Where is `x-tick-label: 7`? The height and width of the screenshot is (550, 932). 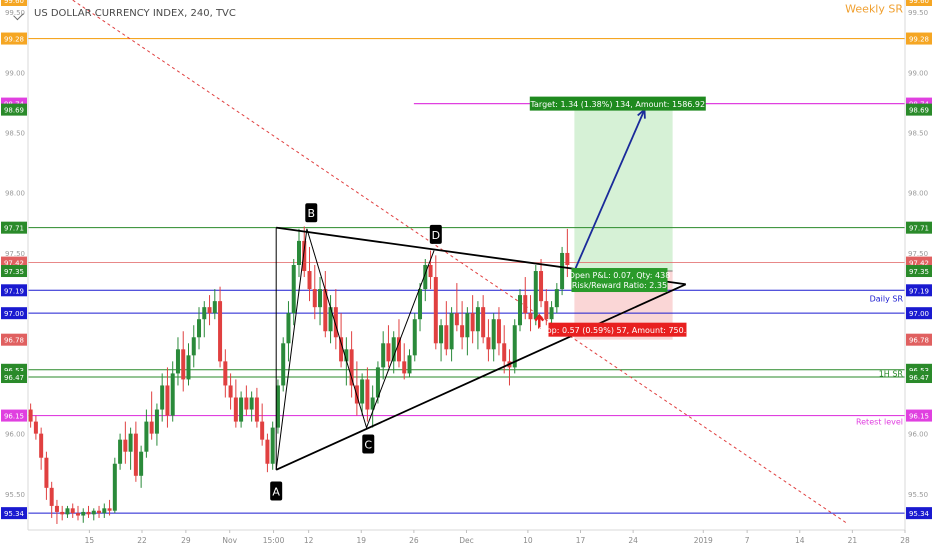
x-tick-label: 7 is located at coordinates (747, 540).